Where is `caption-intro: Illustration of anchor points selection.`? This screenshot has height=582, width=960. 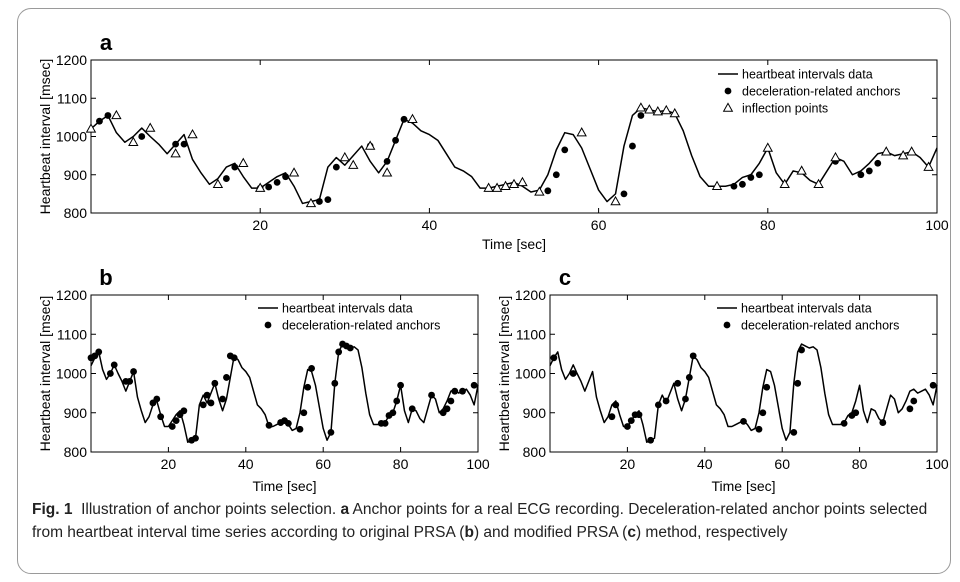 caption-intro: Illustration of anchor points selection. is located at coordinates (209, 509).